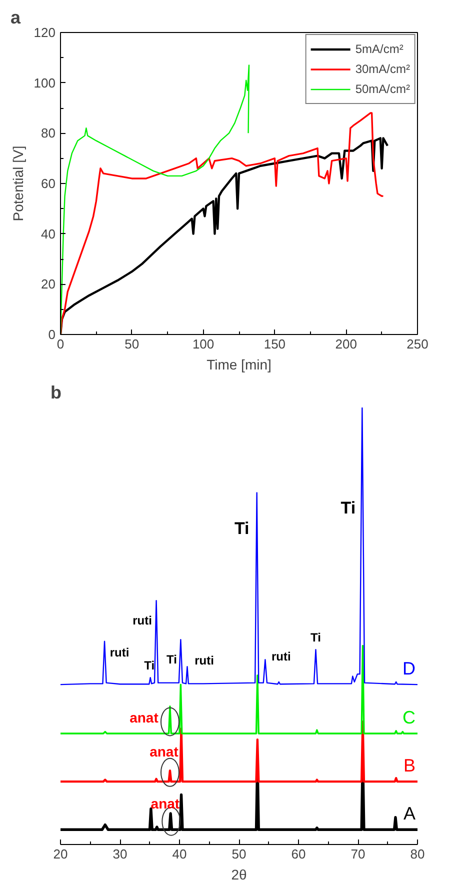 The image size is (457, 893). I want to click on series-label: A, so click(409, 814).